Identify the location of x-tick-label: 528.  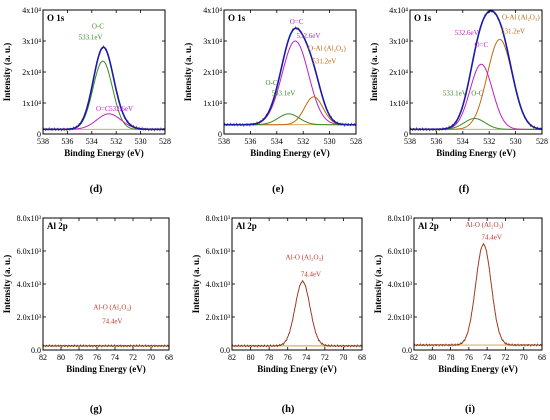
(542, 141).